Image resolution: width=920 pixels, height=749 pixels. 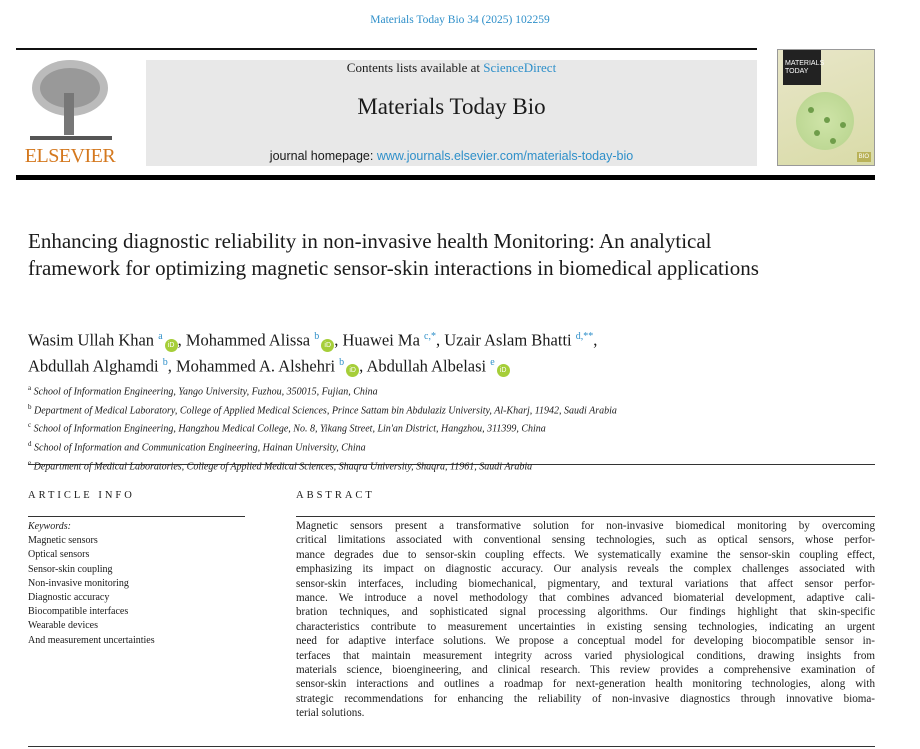 I want to click on journal-cover-image: MATERIALS TODAY BIO, so click(x=826, y=107).